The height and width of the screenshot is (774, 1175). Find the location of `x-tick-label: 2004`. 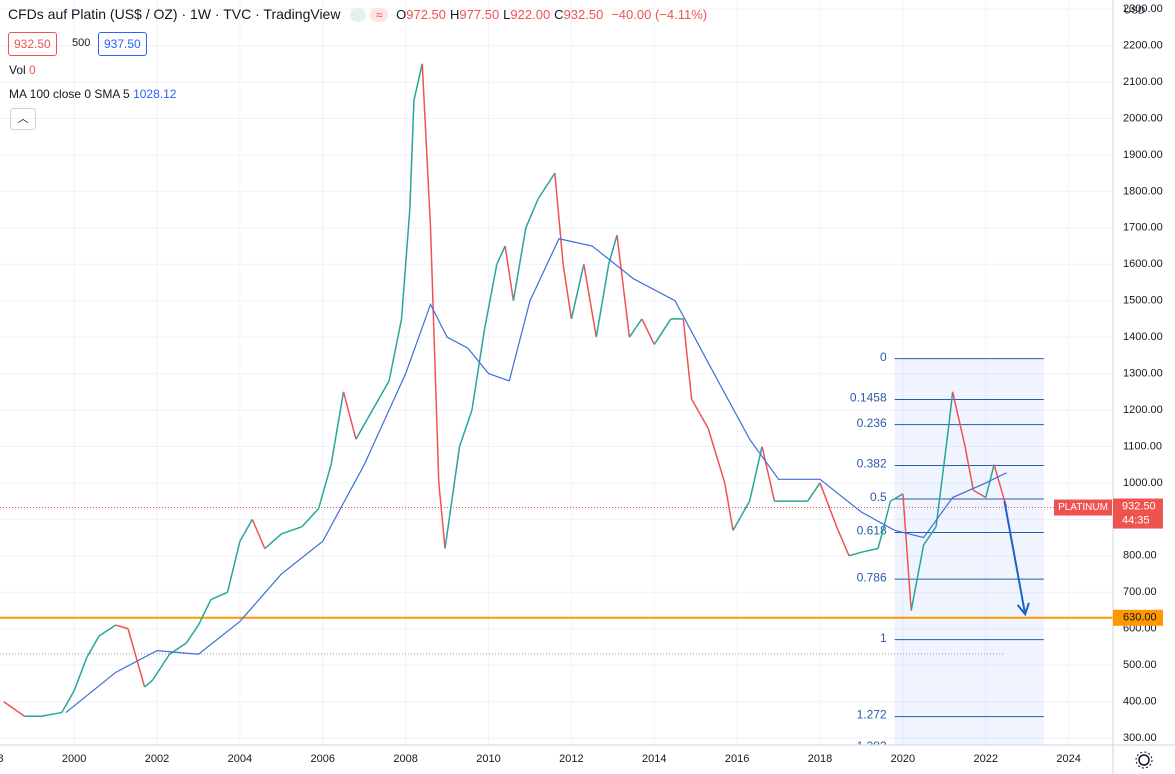

x-tick-label: 2004 is located at coordinates (240, 759).